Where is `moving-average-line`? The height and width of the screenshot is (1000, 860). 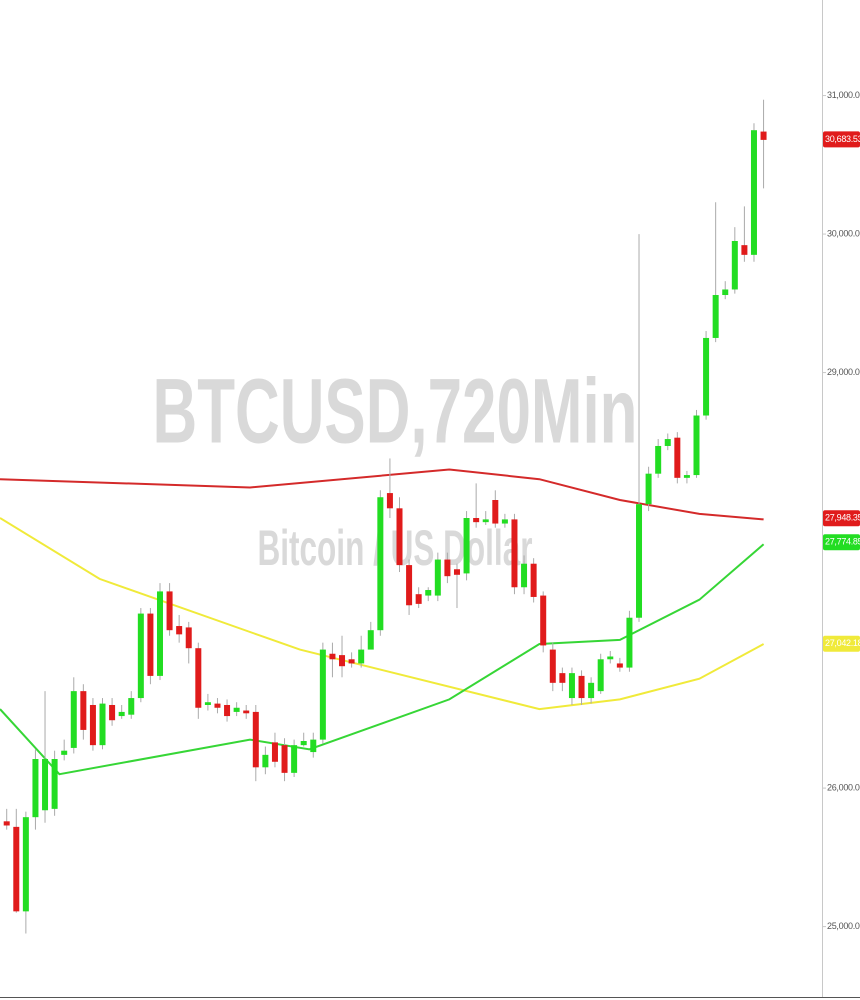 moving-average-line is located at coordinates (382, 494).